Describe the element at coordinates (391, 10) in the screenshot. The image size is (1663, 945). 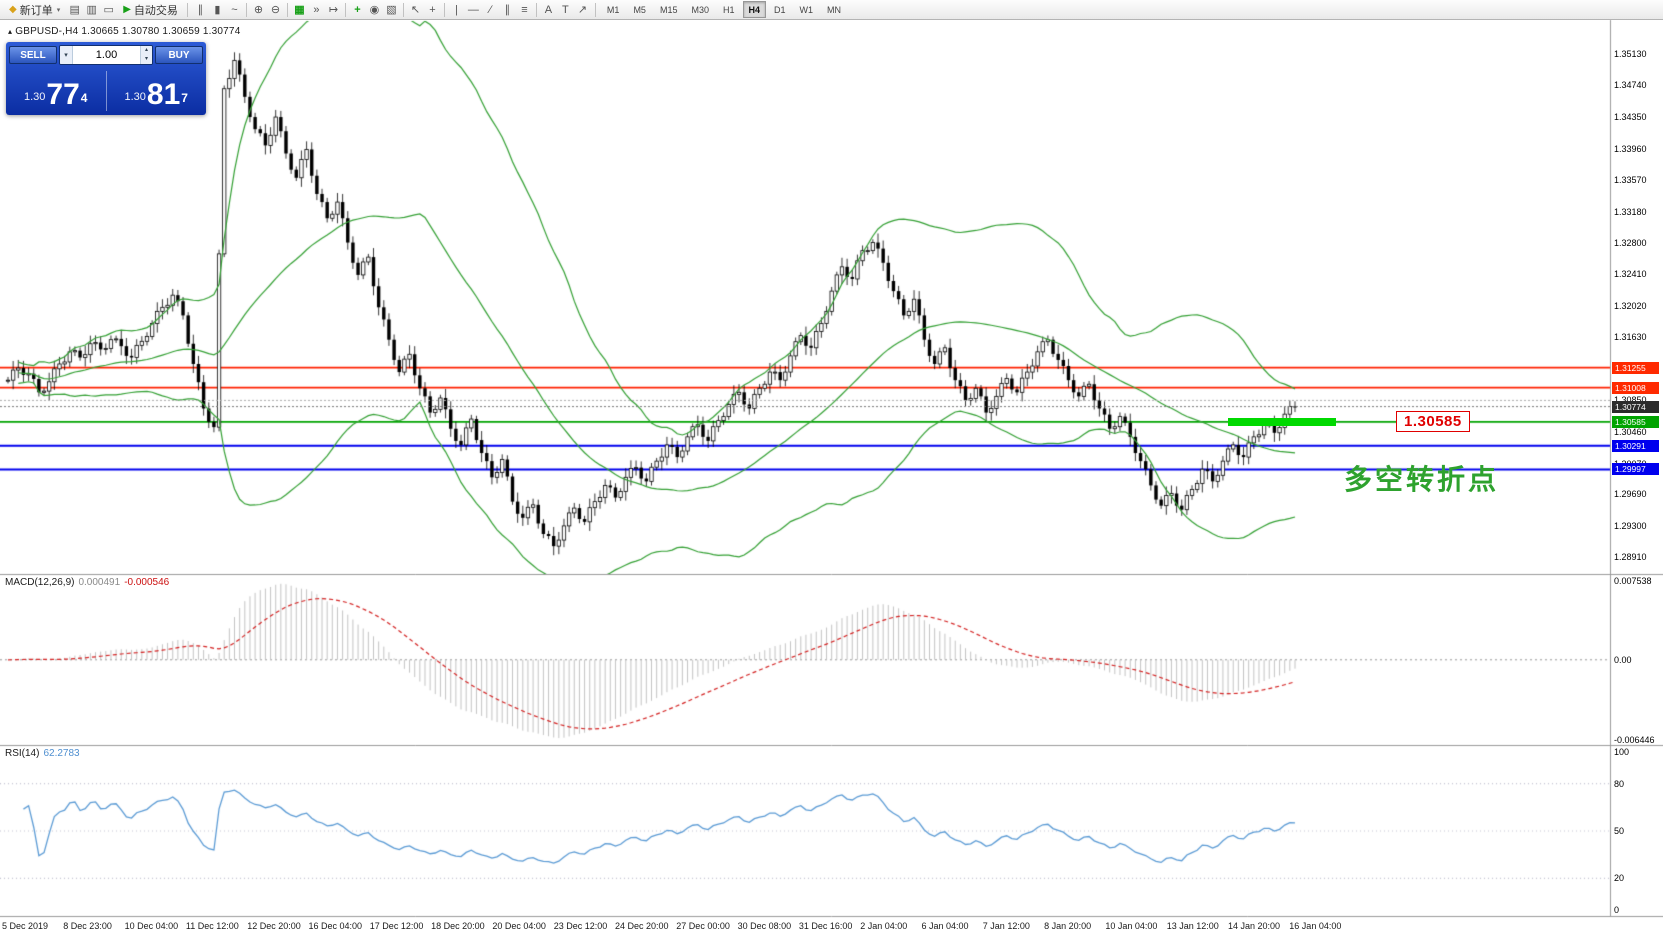
I see `templates-icon: ▧` at that location.